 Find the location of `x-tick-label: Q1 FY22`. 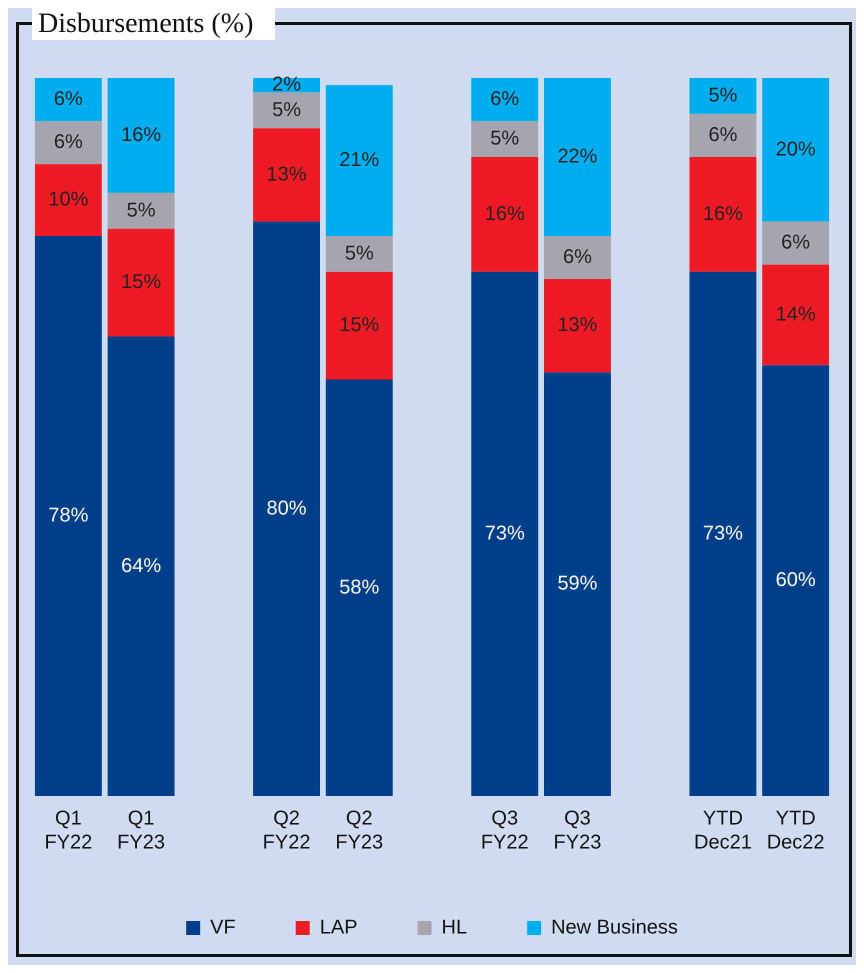

x-tick-label: Q1 FY22 is located at coordinates (68, 831).